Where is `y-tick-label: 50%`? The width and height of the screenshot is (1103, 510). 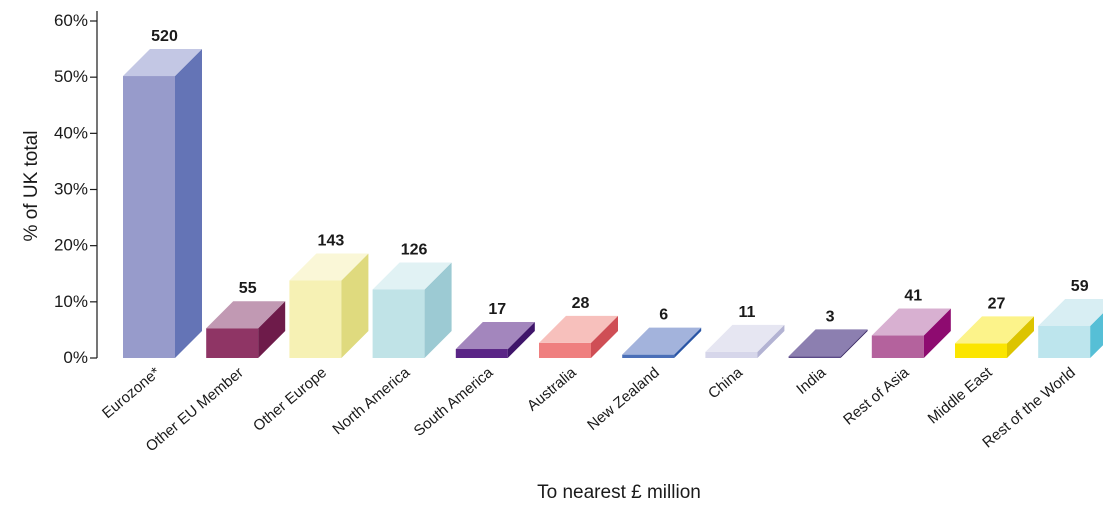 y-tick-label: 50% is located at coordinates (71, 76).